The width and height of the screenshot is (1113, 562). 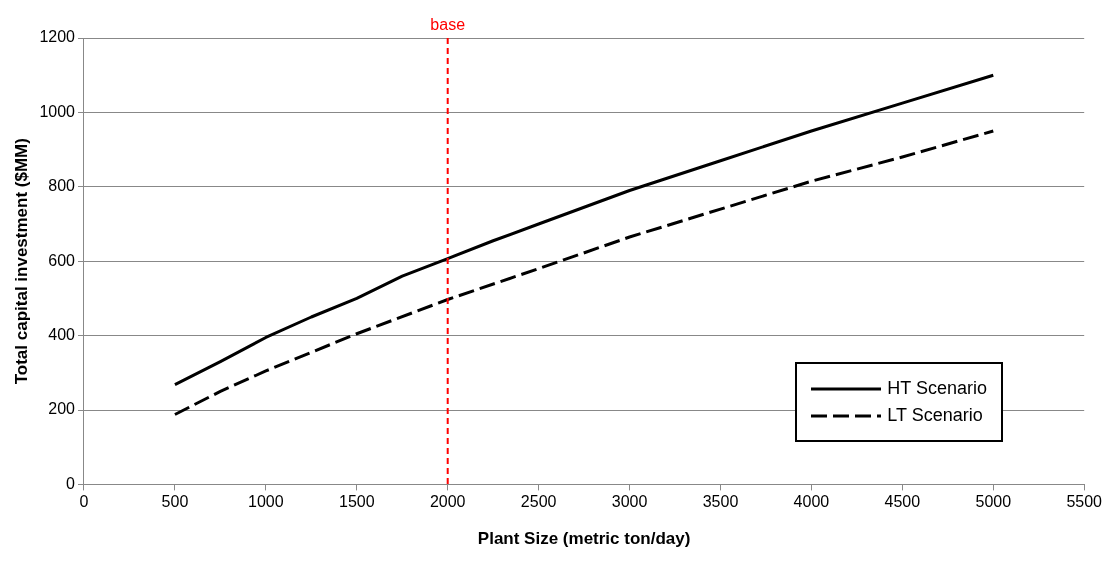 I want to click on x-tick-label: 1000, so click(x=266, y=502).